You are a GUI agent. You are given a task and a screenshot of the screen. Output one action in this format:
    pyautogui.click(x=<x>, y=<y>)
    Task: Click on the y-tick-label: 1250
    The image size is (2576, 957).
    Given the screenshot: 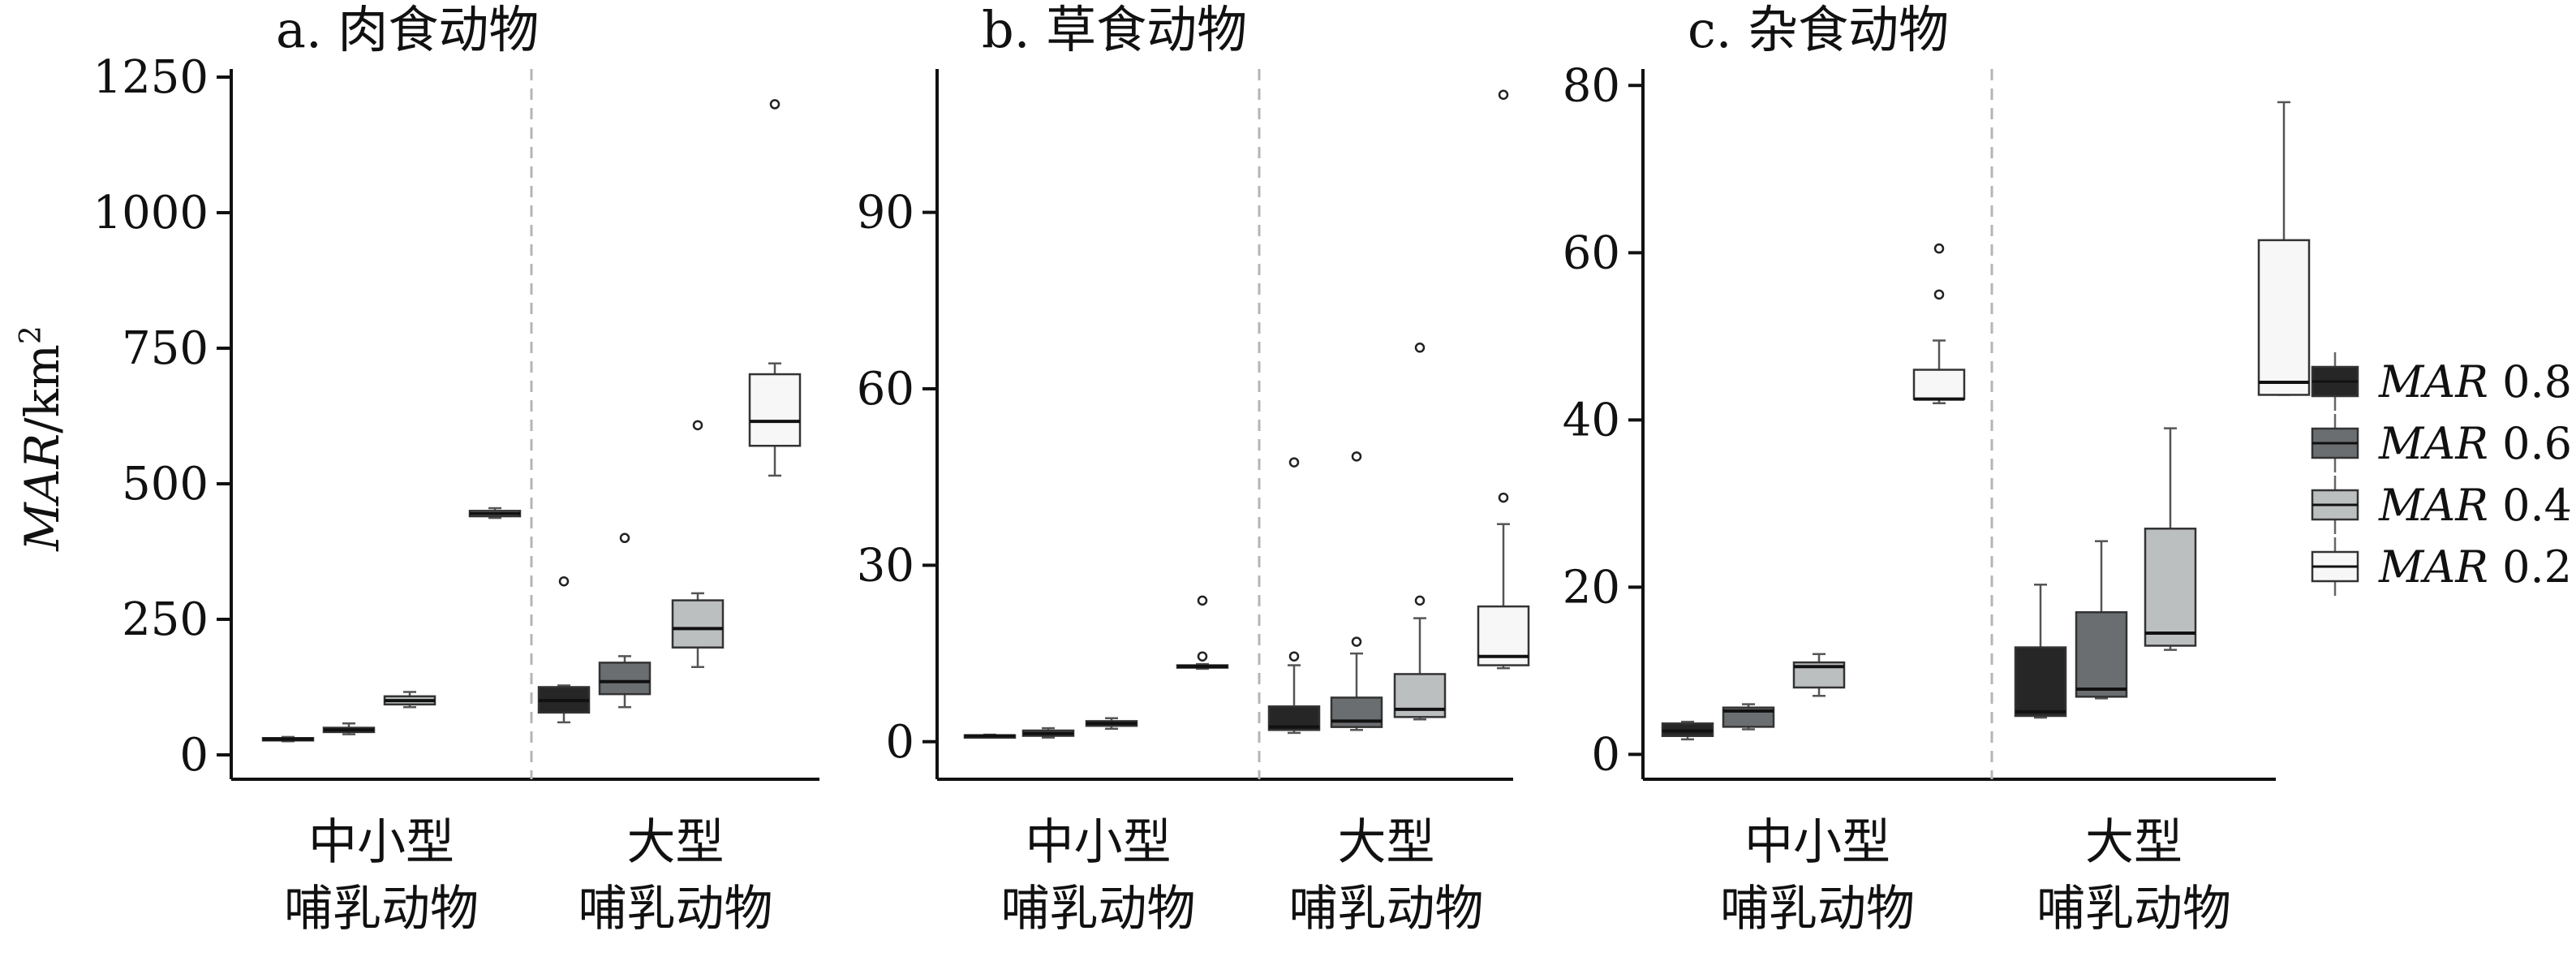 What is the action you would take?
    pyautogui.click(x=150, y=78)
    